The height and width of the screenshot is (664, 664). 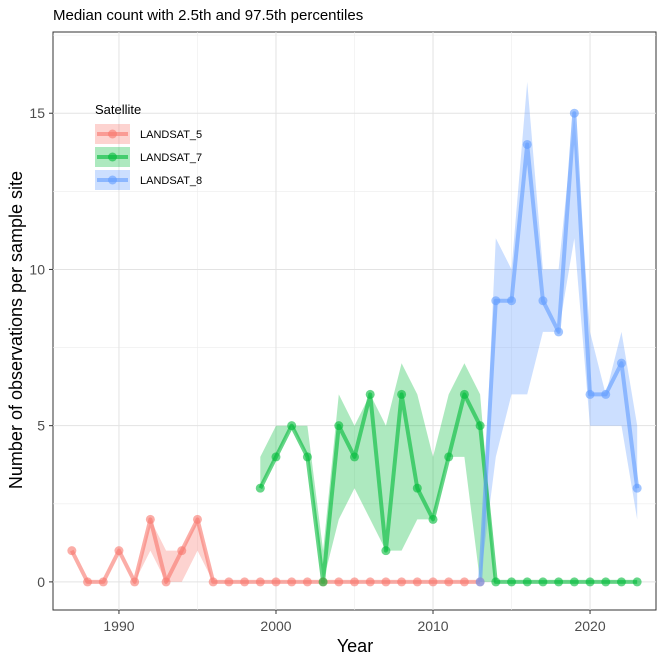 I want to click on legend-label-landsat-5: LANDSAT_5, so click(x=171, y=135).